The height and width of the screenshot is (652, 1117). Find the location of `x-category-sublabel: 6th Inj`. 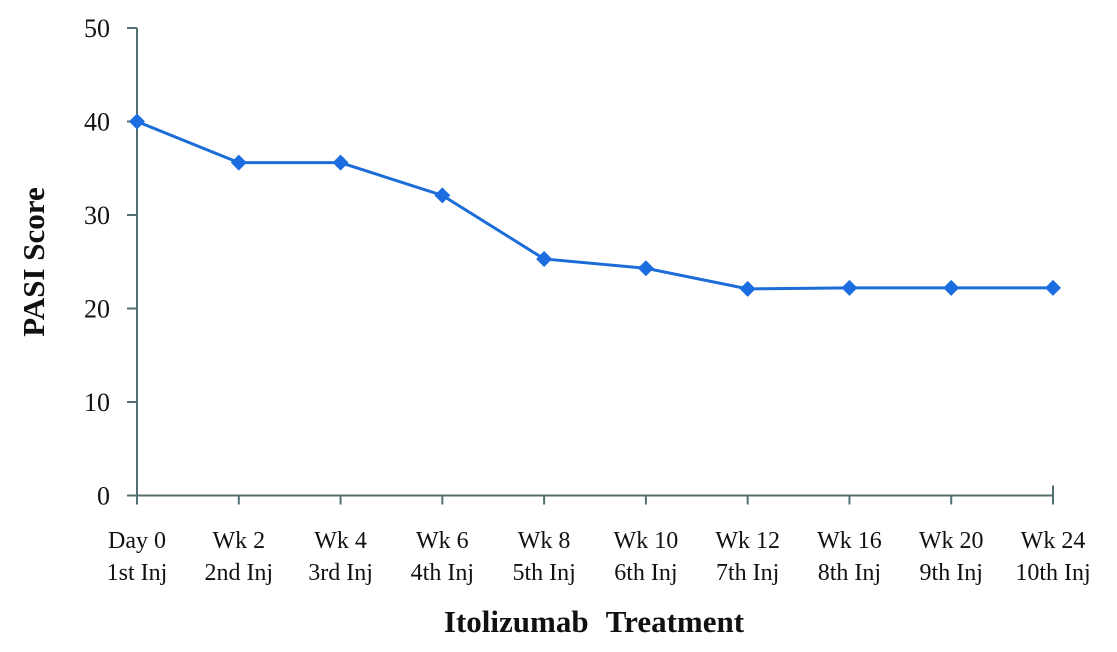

x-category-sublabel: 6th Inj is located at coordinates (645, 573).